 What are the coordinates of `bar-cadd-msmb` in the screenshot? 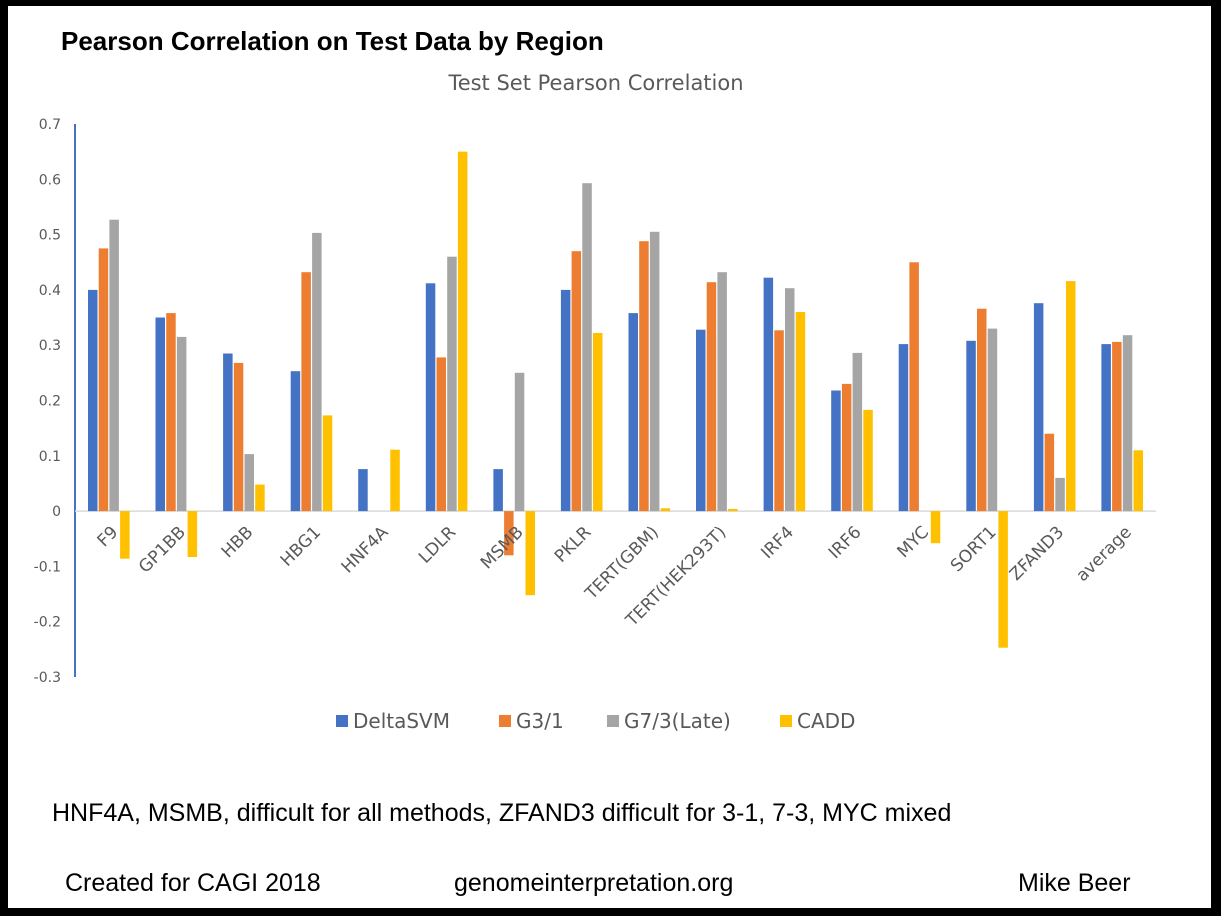 It's located at (530, 553).